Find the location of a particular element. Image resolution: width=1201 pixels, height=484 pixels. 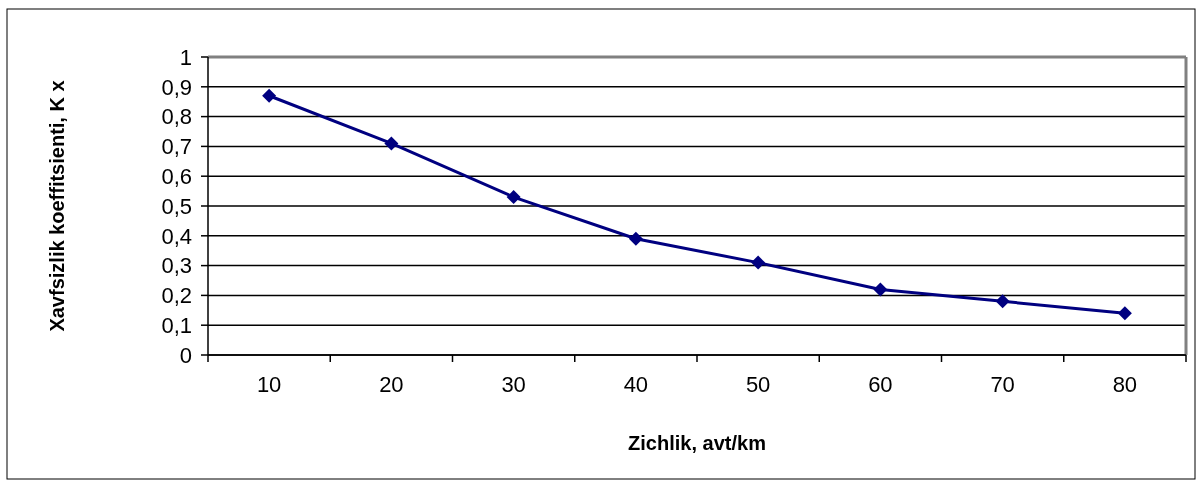

x-tick-label: 50 is located at coordinates (758, 384).